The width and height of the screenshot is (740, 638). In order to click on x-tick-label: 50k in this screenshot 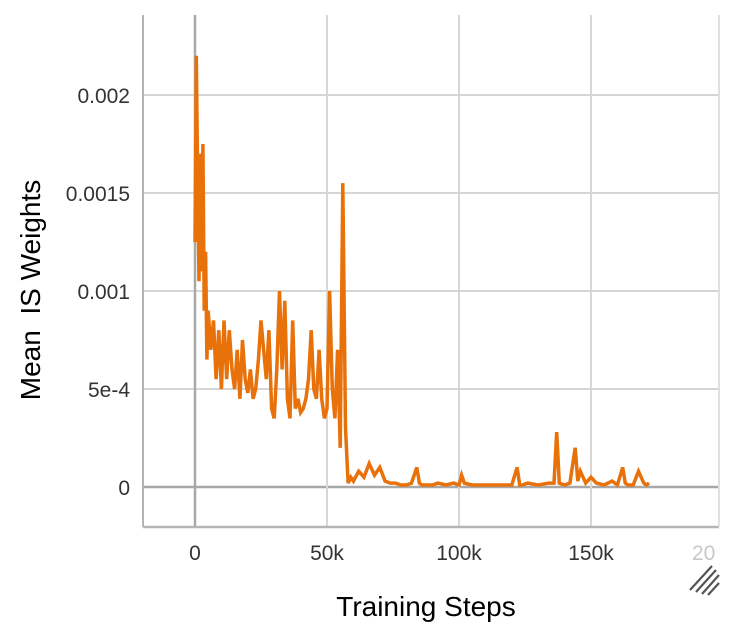, I will do `click(327, 553)`.